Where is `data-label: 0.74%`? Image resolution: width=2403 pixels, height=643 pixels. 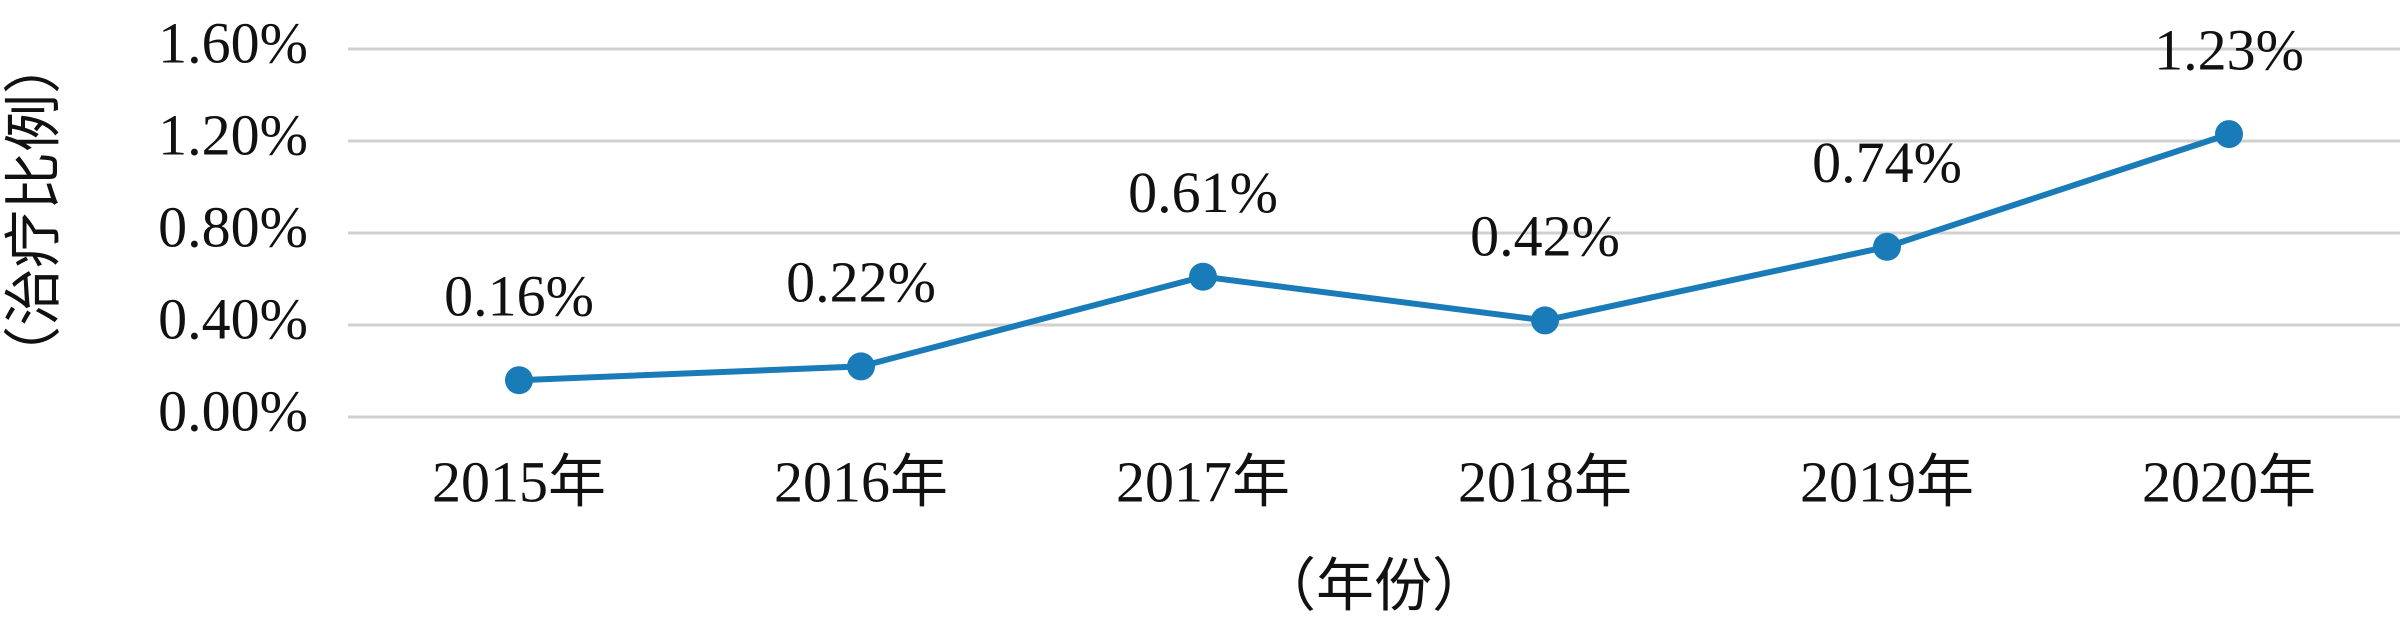
data-label: 0.74% is located at coordinates (1887, 162).